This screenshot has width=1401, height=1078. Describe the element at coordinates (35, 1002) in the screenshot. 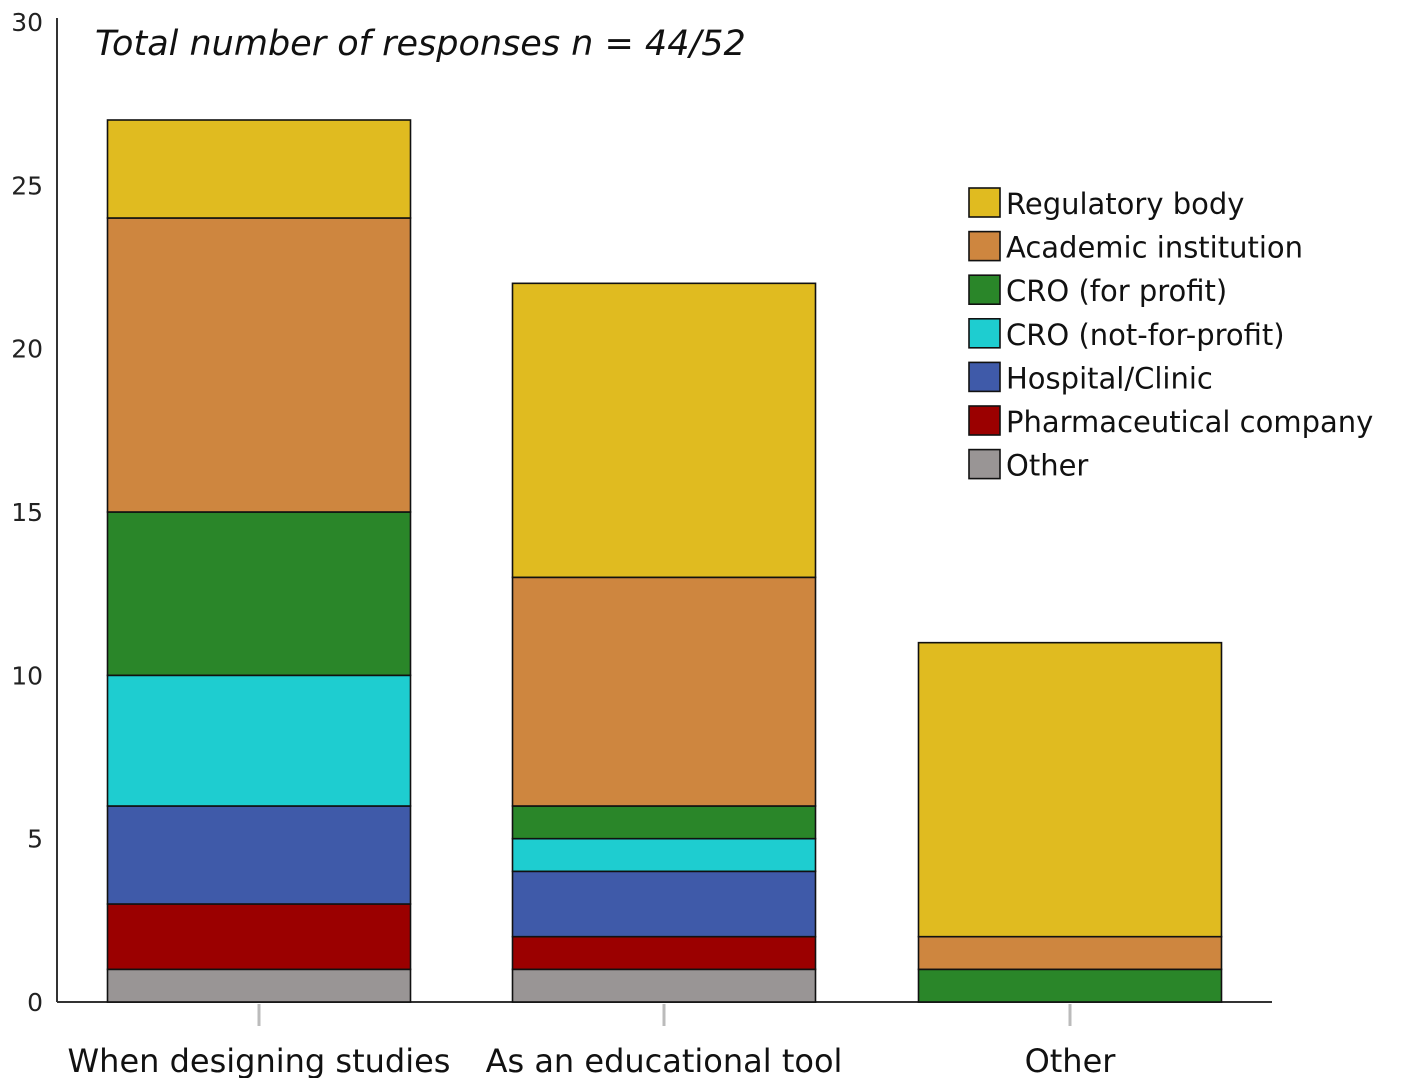

I see `y-tick-label: 0` at that location.